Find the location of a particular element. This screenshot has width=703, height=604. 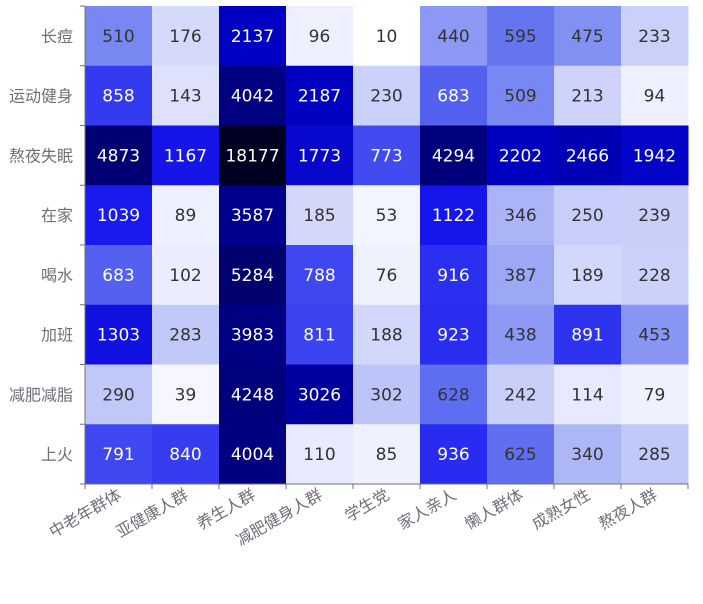

cell-value-label: 595 is located at coordinates (520, 37).